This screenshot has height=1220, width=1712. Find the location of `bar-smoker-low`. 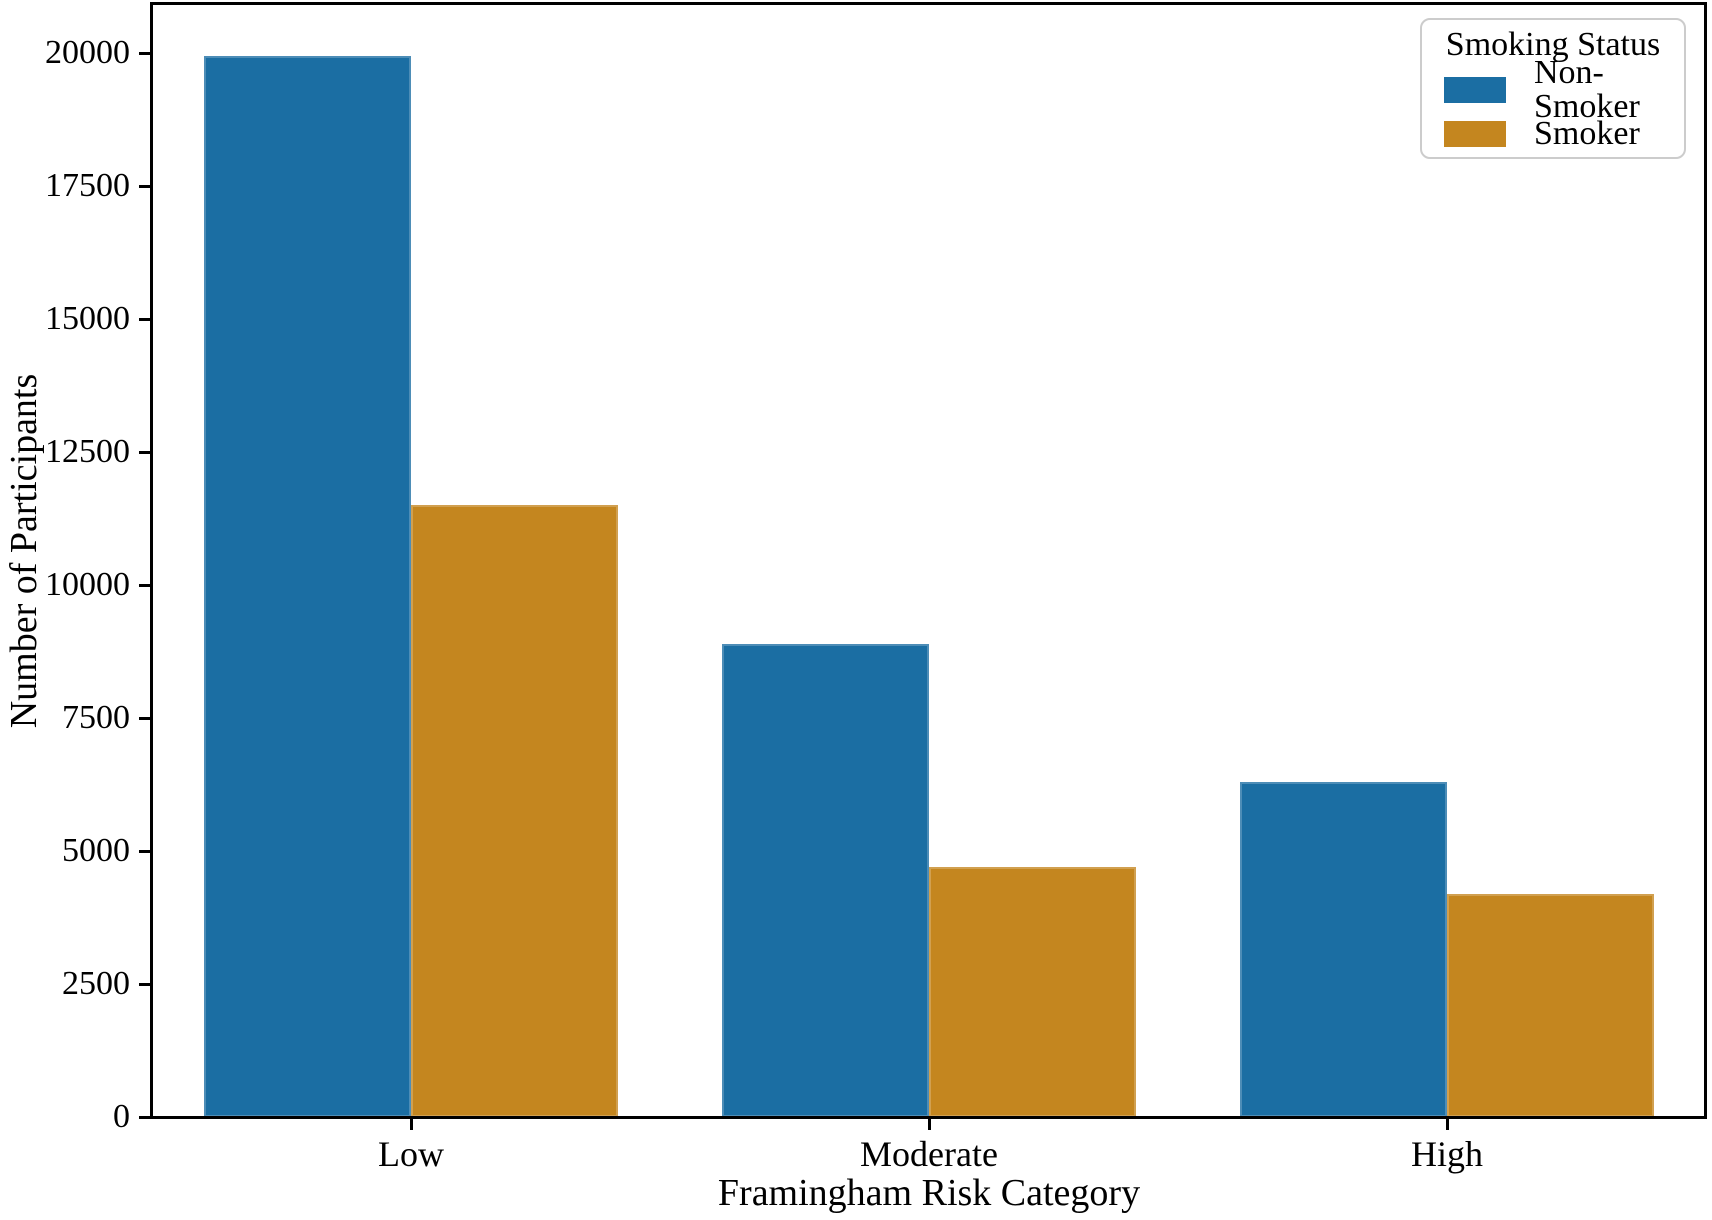

bar-smoker-low is located at coordinates (515, 811).